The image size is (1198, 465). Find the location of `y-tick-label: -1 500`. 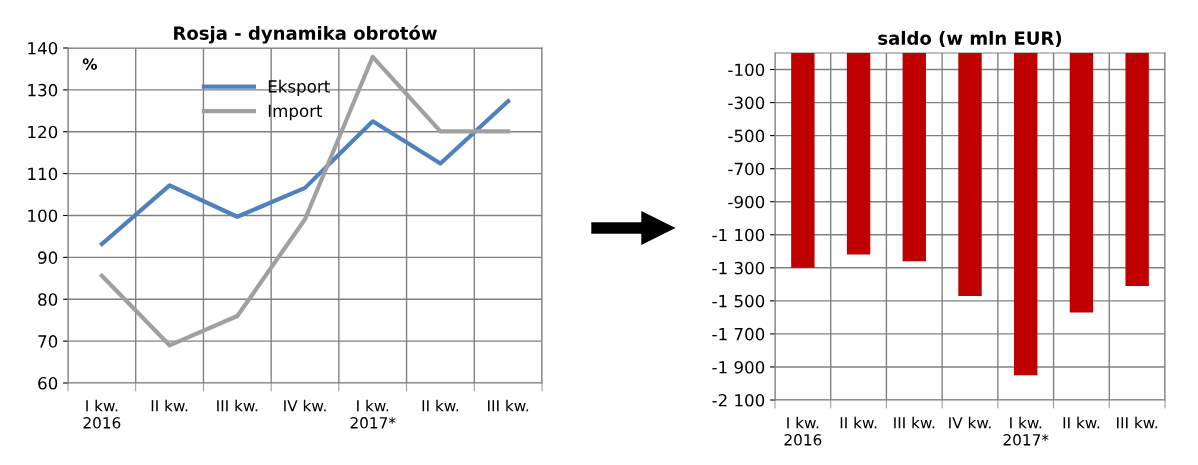

y-tick-label: -1 500 is located at coordinates (738, 301).